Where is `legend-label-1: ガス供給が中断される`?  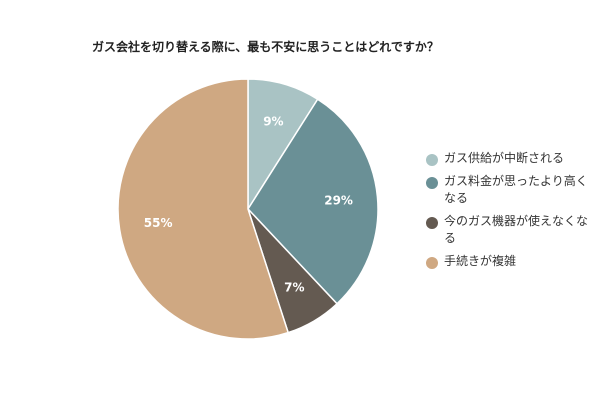 legend-label-1: ガス供給が中断される is located at coordinates (504, 158).